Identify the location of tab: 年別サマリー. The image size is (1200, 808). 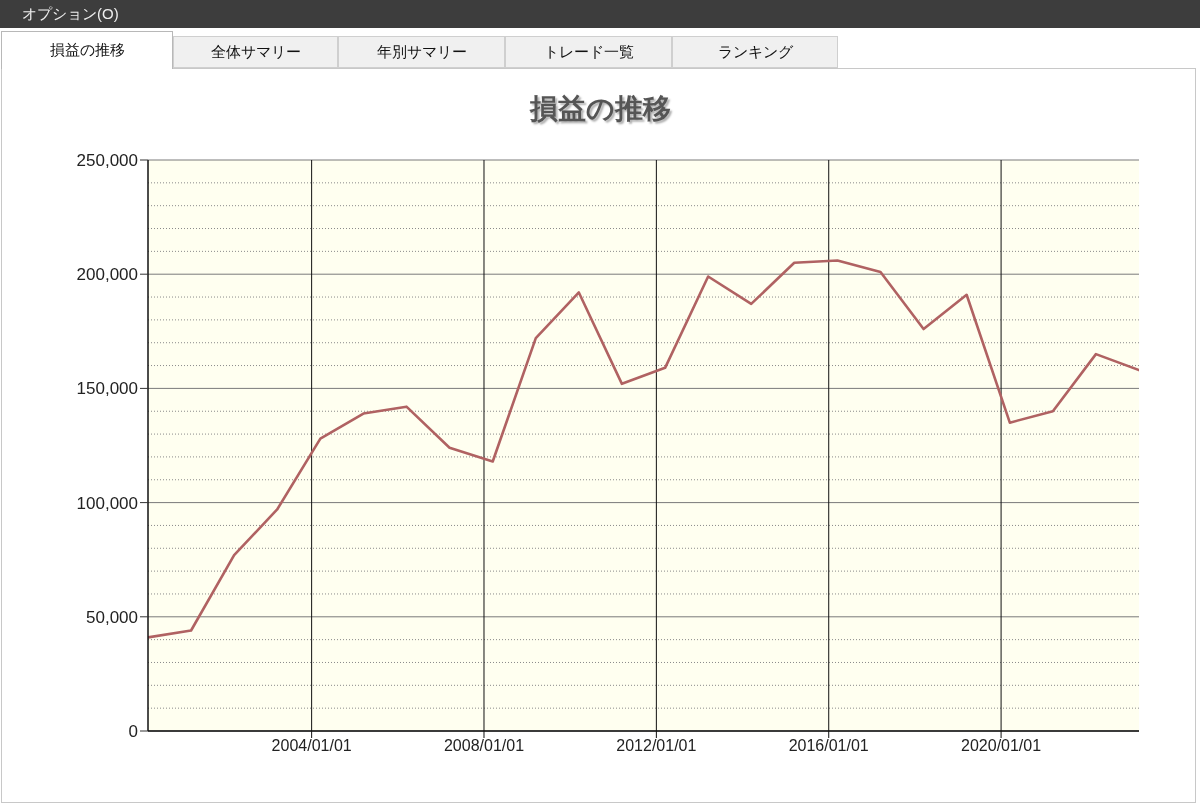
(421, 52).